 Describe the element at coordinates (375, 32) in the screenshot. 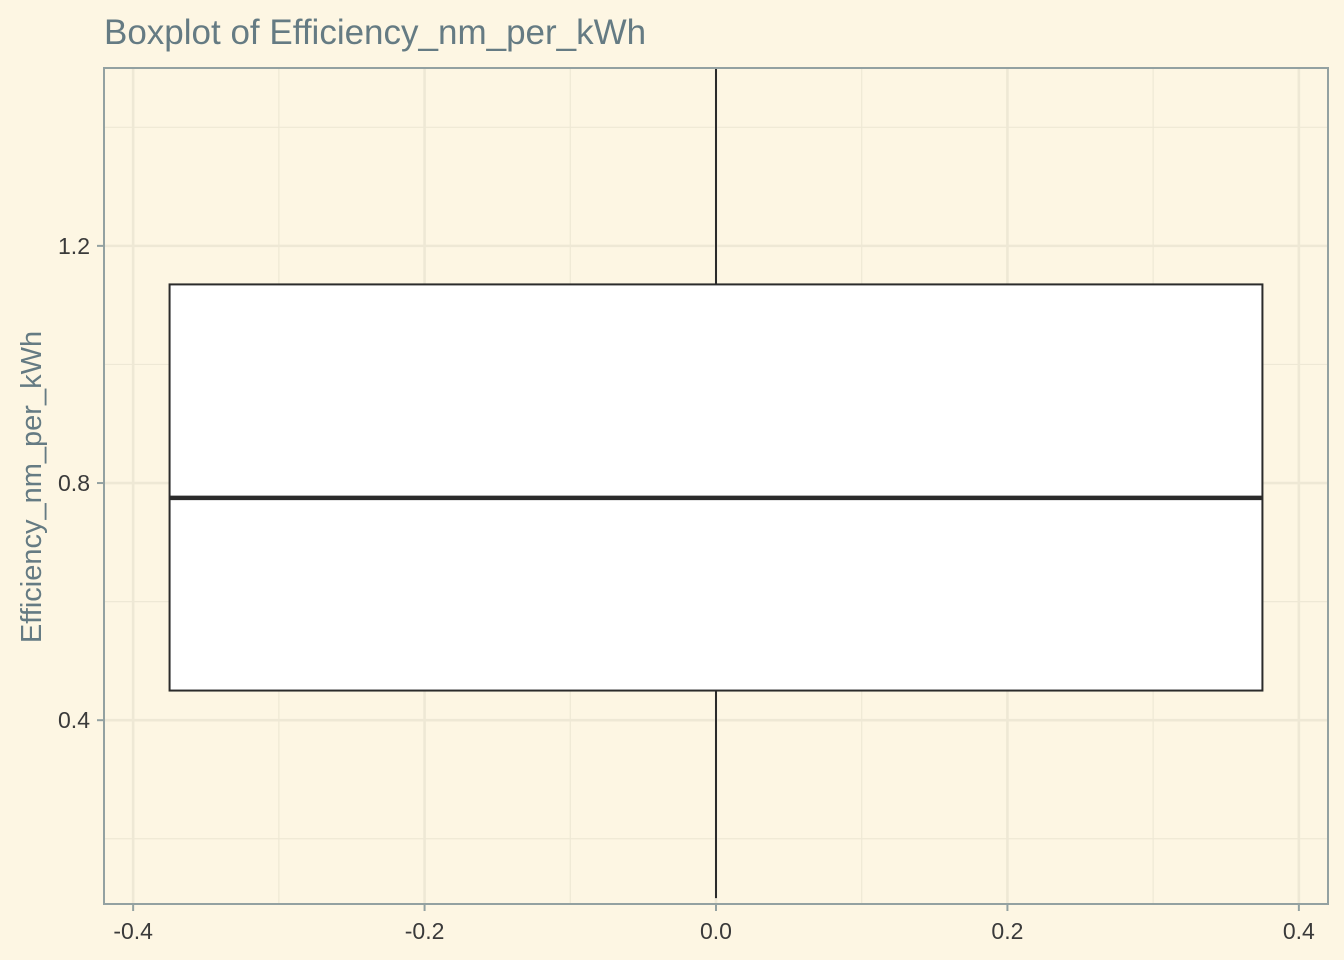

I see `chart-title: Boxplot of Efficiency_nm_per_kWh` at that location.